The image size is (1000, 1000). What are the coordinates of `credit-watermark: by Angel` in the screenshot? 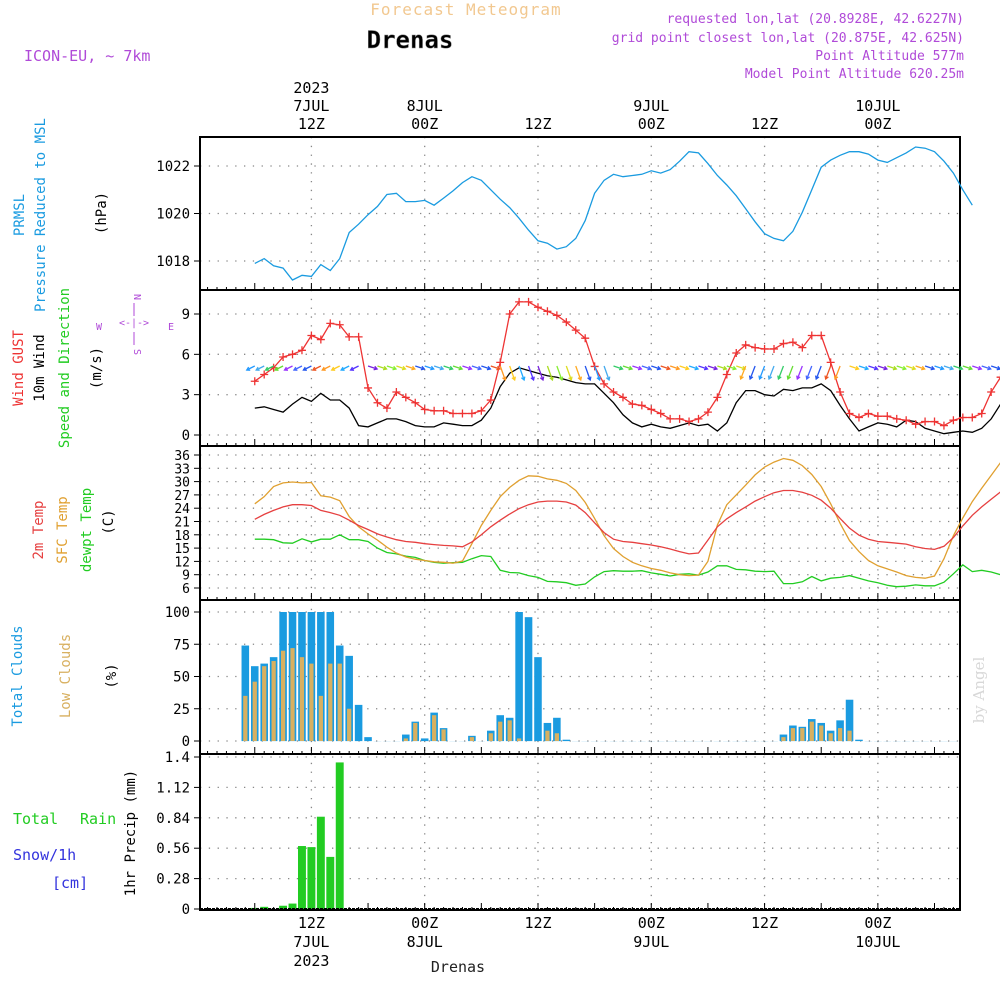 It's located at (979, 689).